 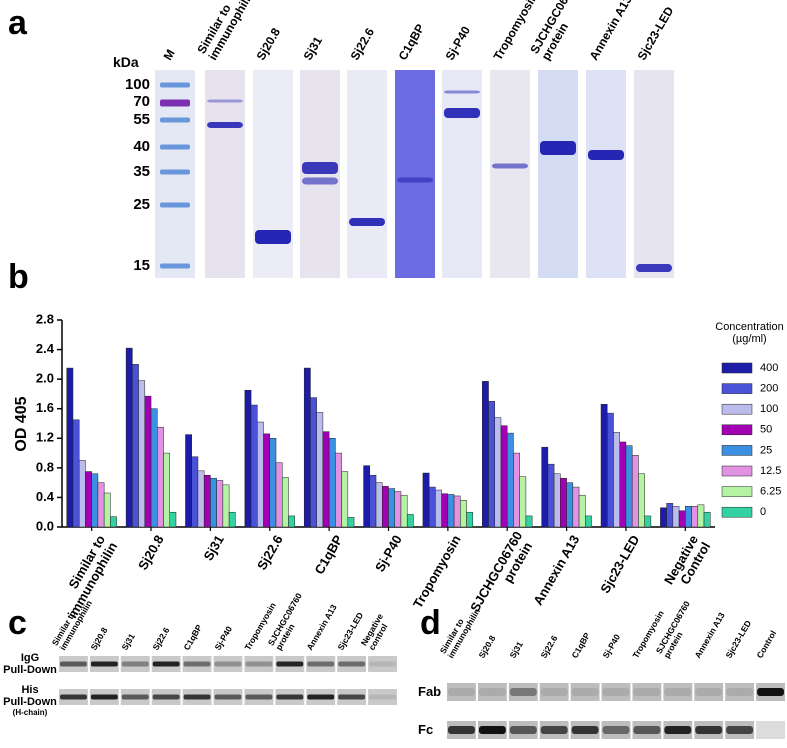 I want to click on legend-label: 6.25, so click(x=770, y=492).